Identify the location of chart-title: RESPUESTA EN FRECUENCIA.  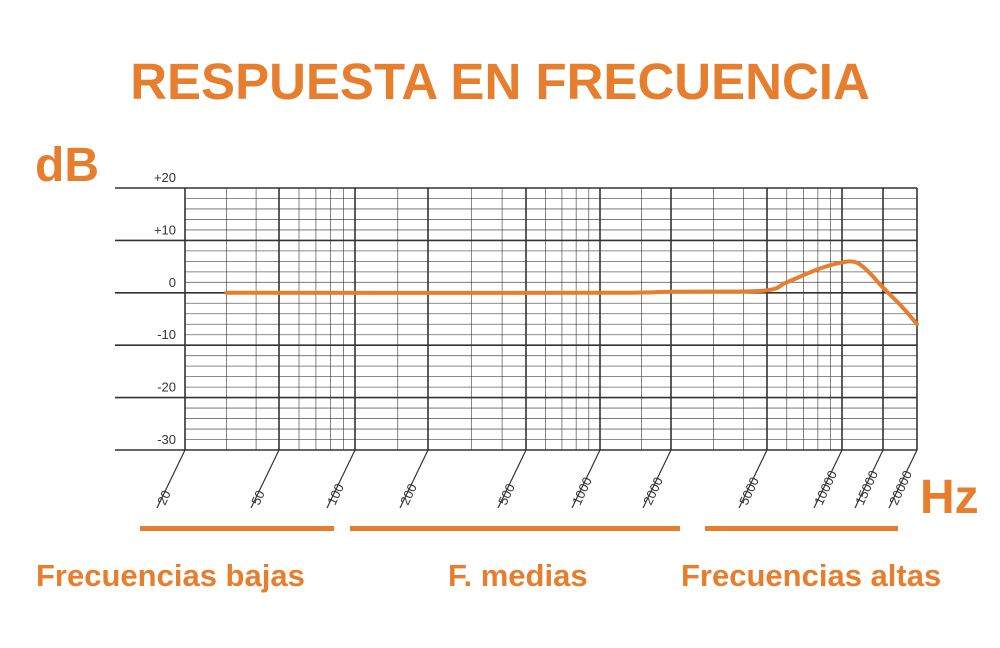
(500, 81).